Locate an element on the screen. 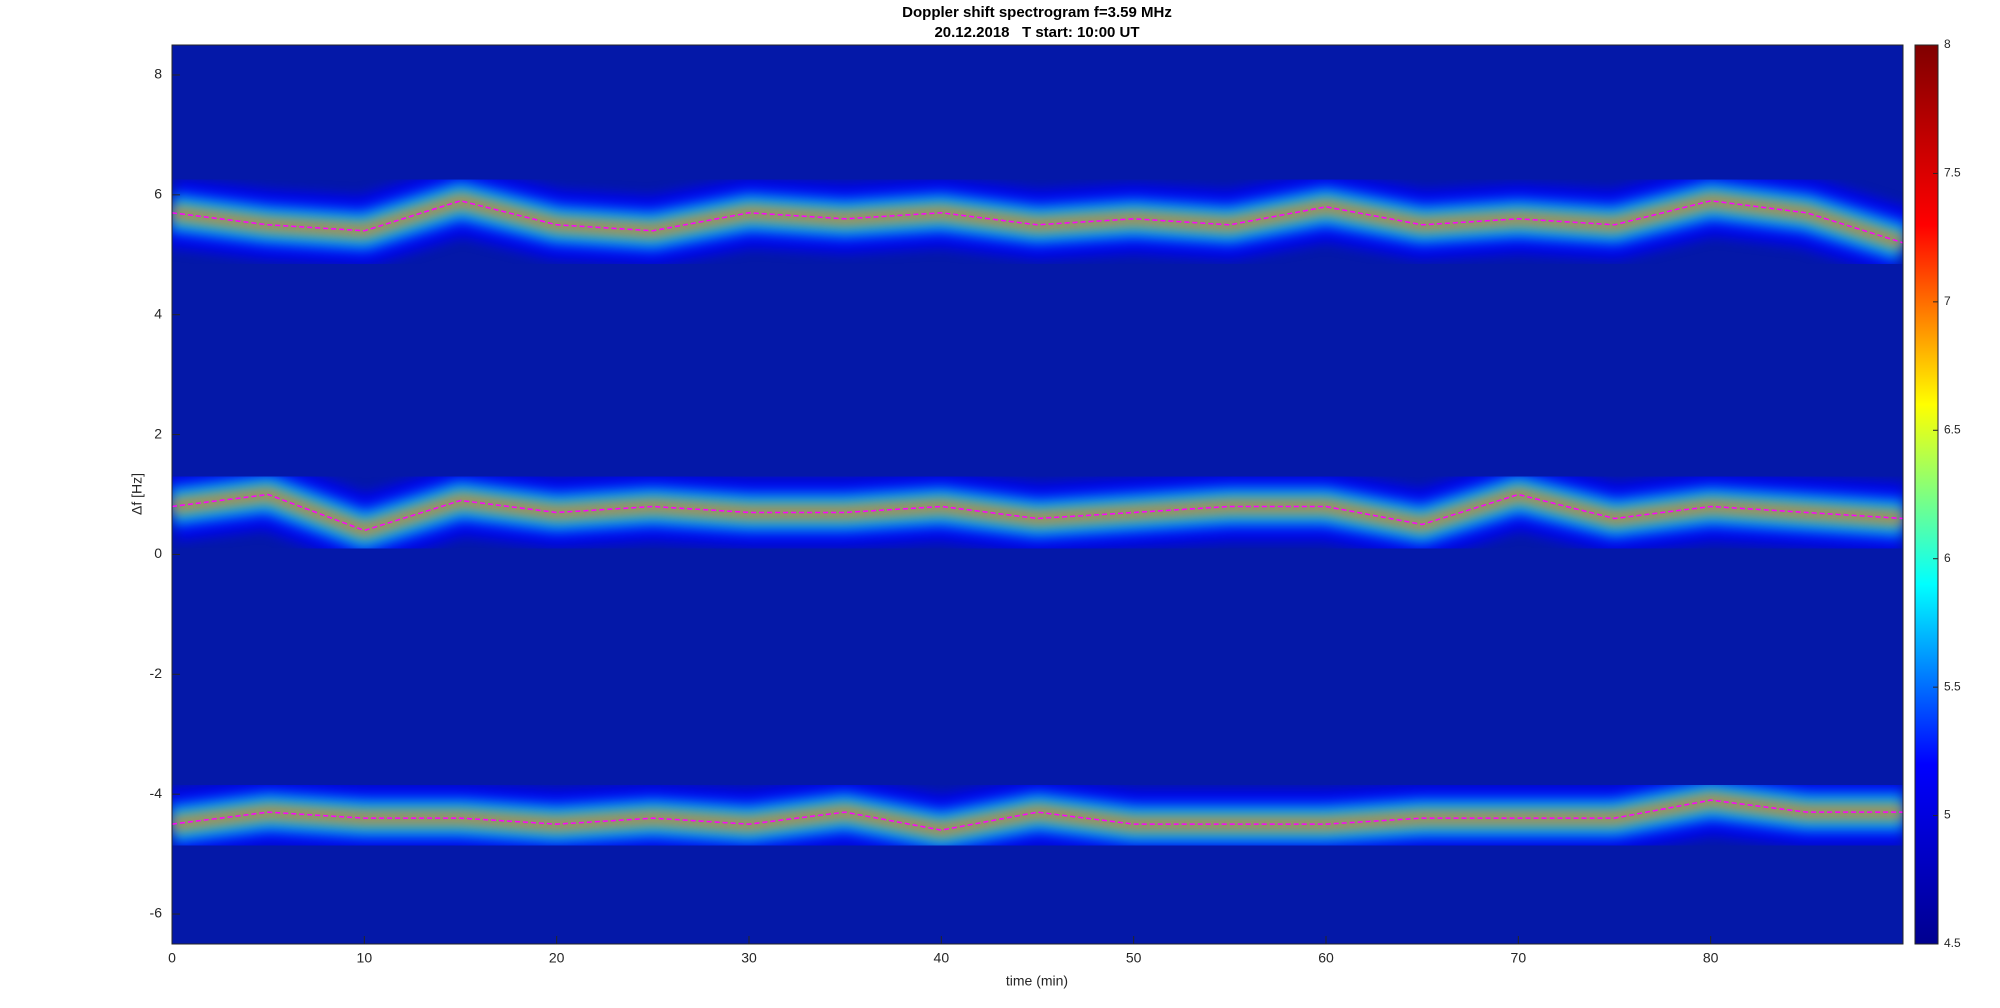 The height and width of the screenshot is (1008, 2000). x-tick-label: 40 is located at coordinates (942, 958).